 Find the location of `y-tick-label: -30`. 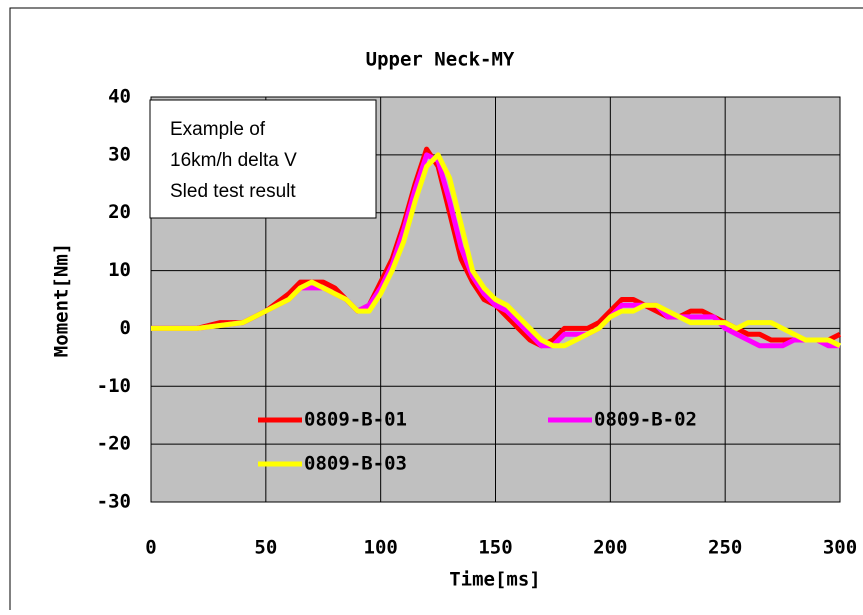

y-tick-label: -30 is located at coordinates (114, 502).